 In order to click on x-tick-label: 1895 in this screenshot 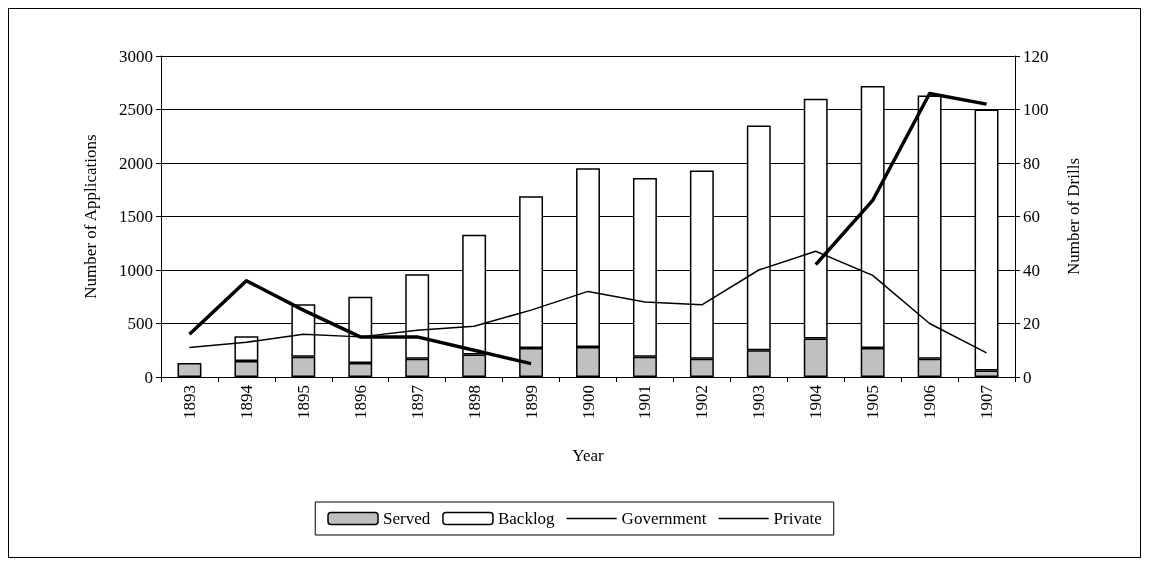, I will do `click(303, 402)`.